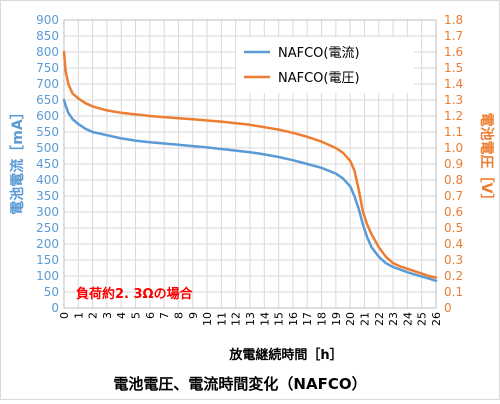 The height and width of the screenshot is (404, 500). What do you see at coordinates (17, 159) in the screenshot?
I see `y-left-axis-label: 電池電流［mA］` at bounding box center [17, 159].